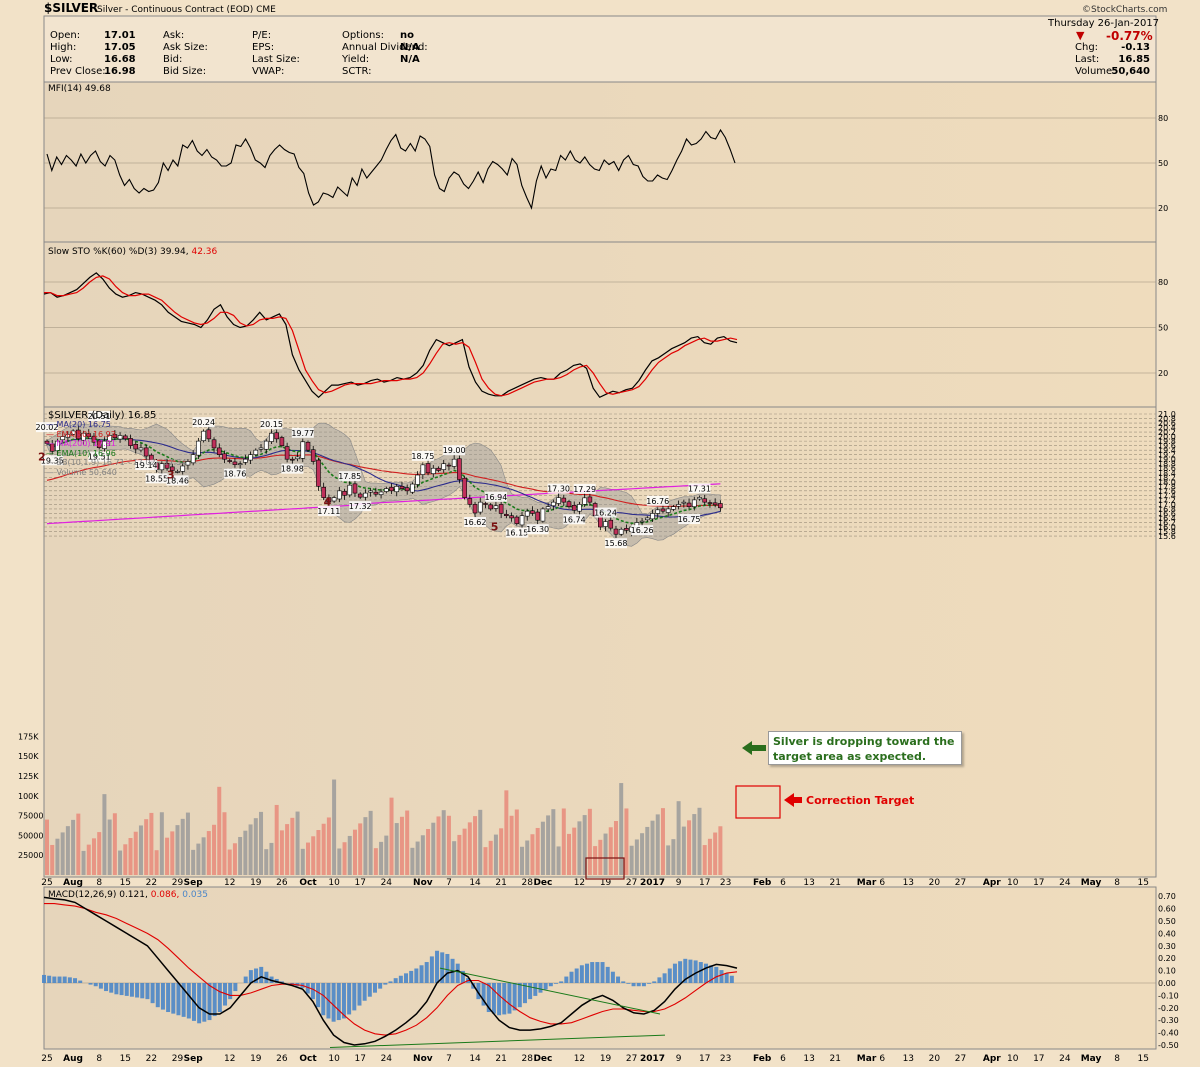 This screenshot has width=1200, height=1067. What do you see at coordinates (1163, 208) in the screenshot?
I see `mfi-tick-label: 20` at bounding box center [1163, 208].